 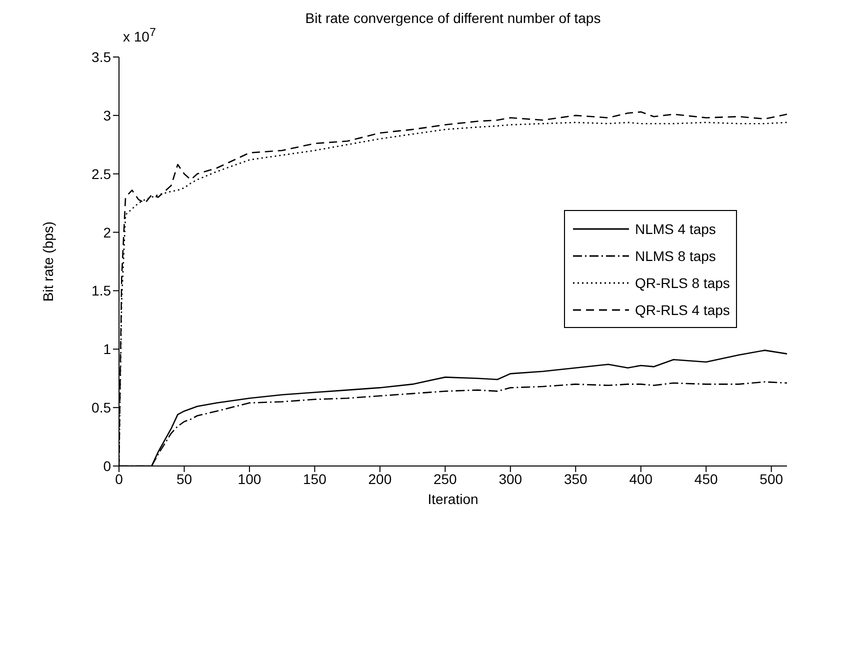 I want to click on x-tick-label: 100, so click(x=250, y=478).